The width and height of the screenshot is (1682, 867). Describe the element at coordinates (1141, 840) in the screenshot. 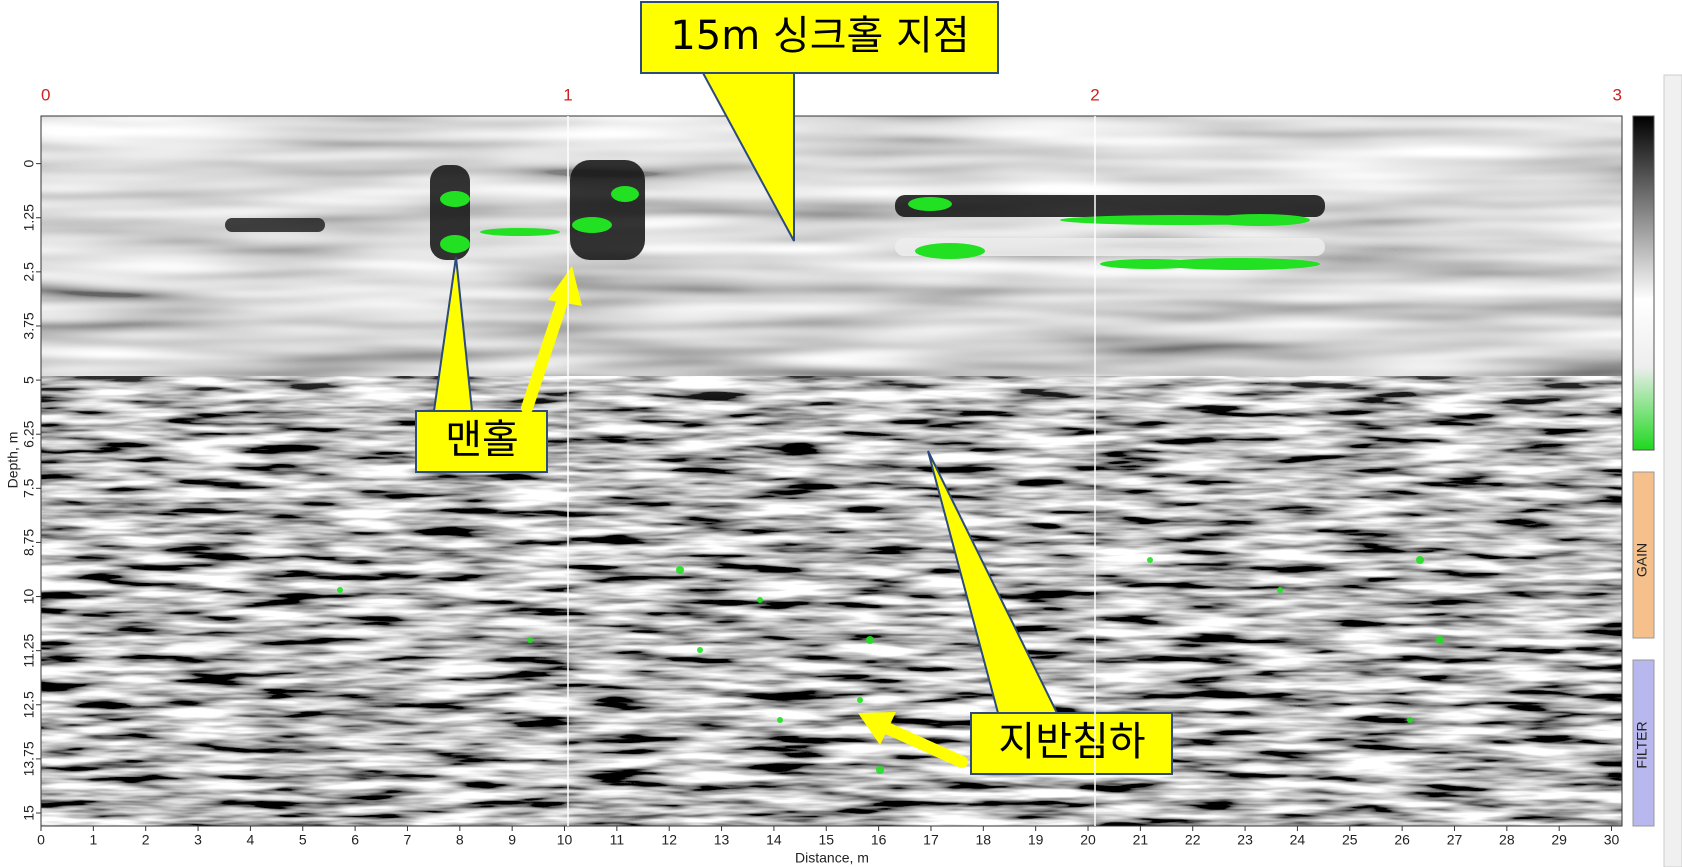

I see `x-tick-label: 21` at that location.